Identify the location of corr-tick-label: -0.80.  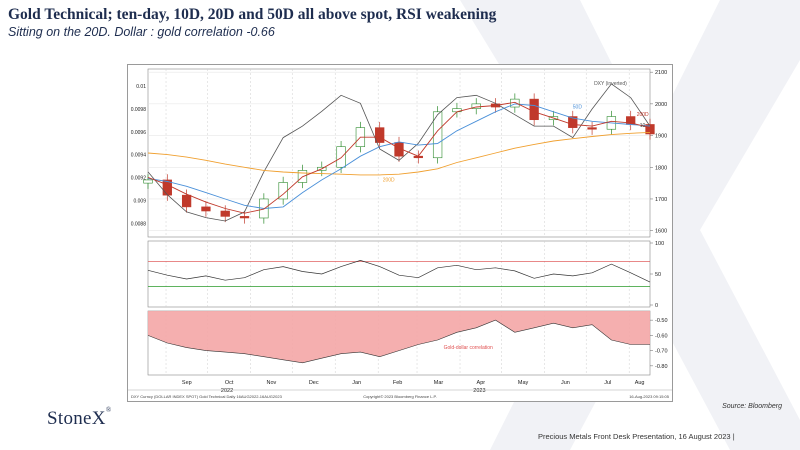
(661, 367).